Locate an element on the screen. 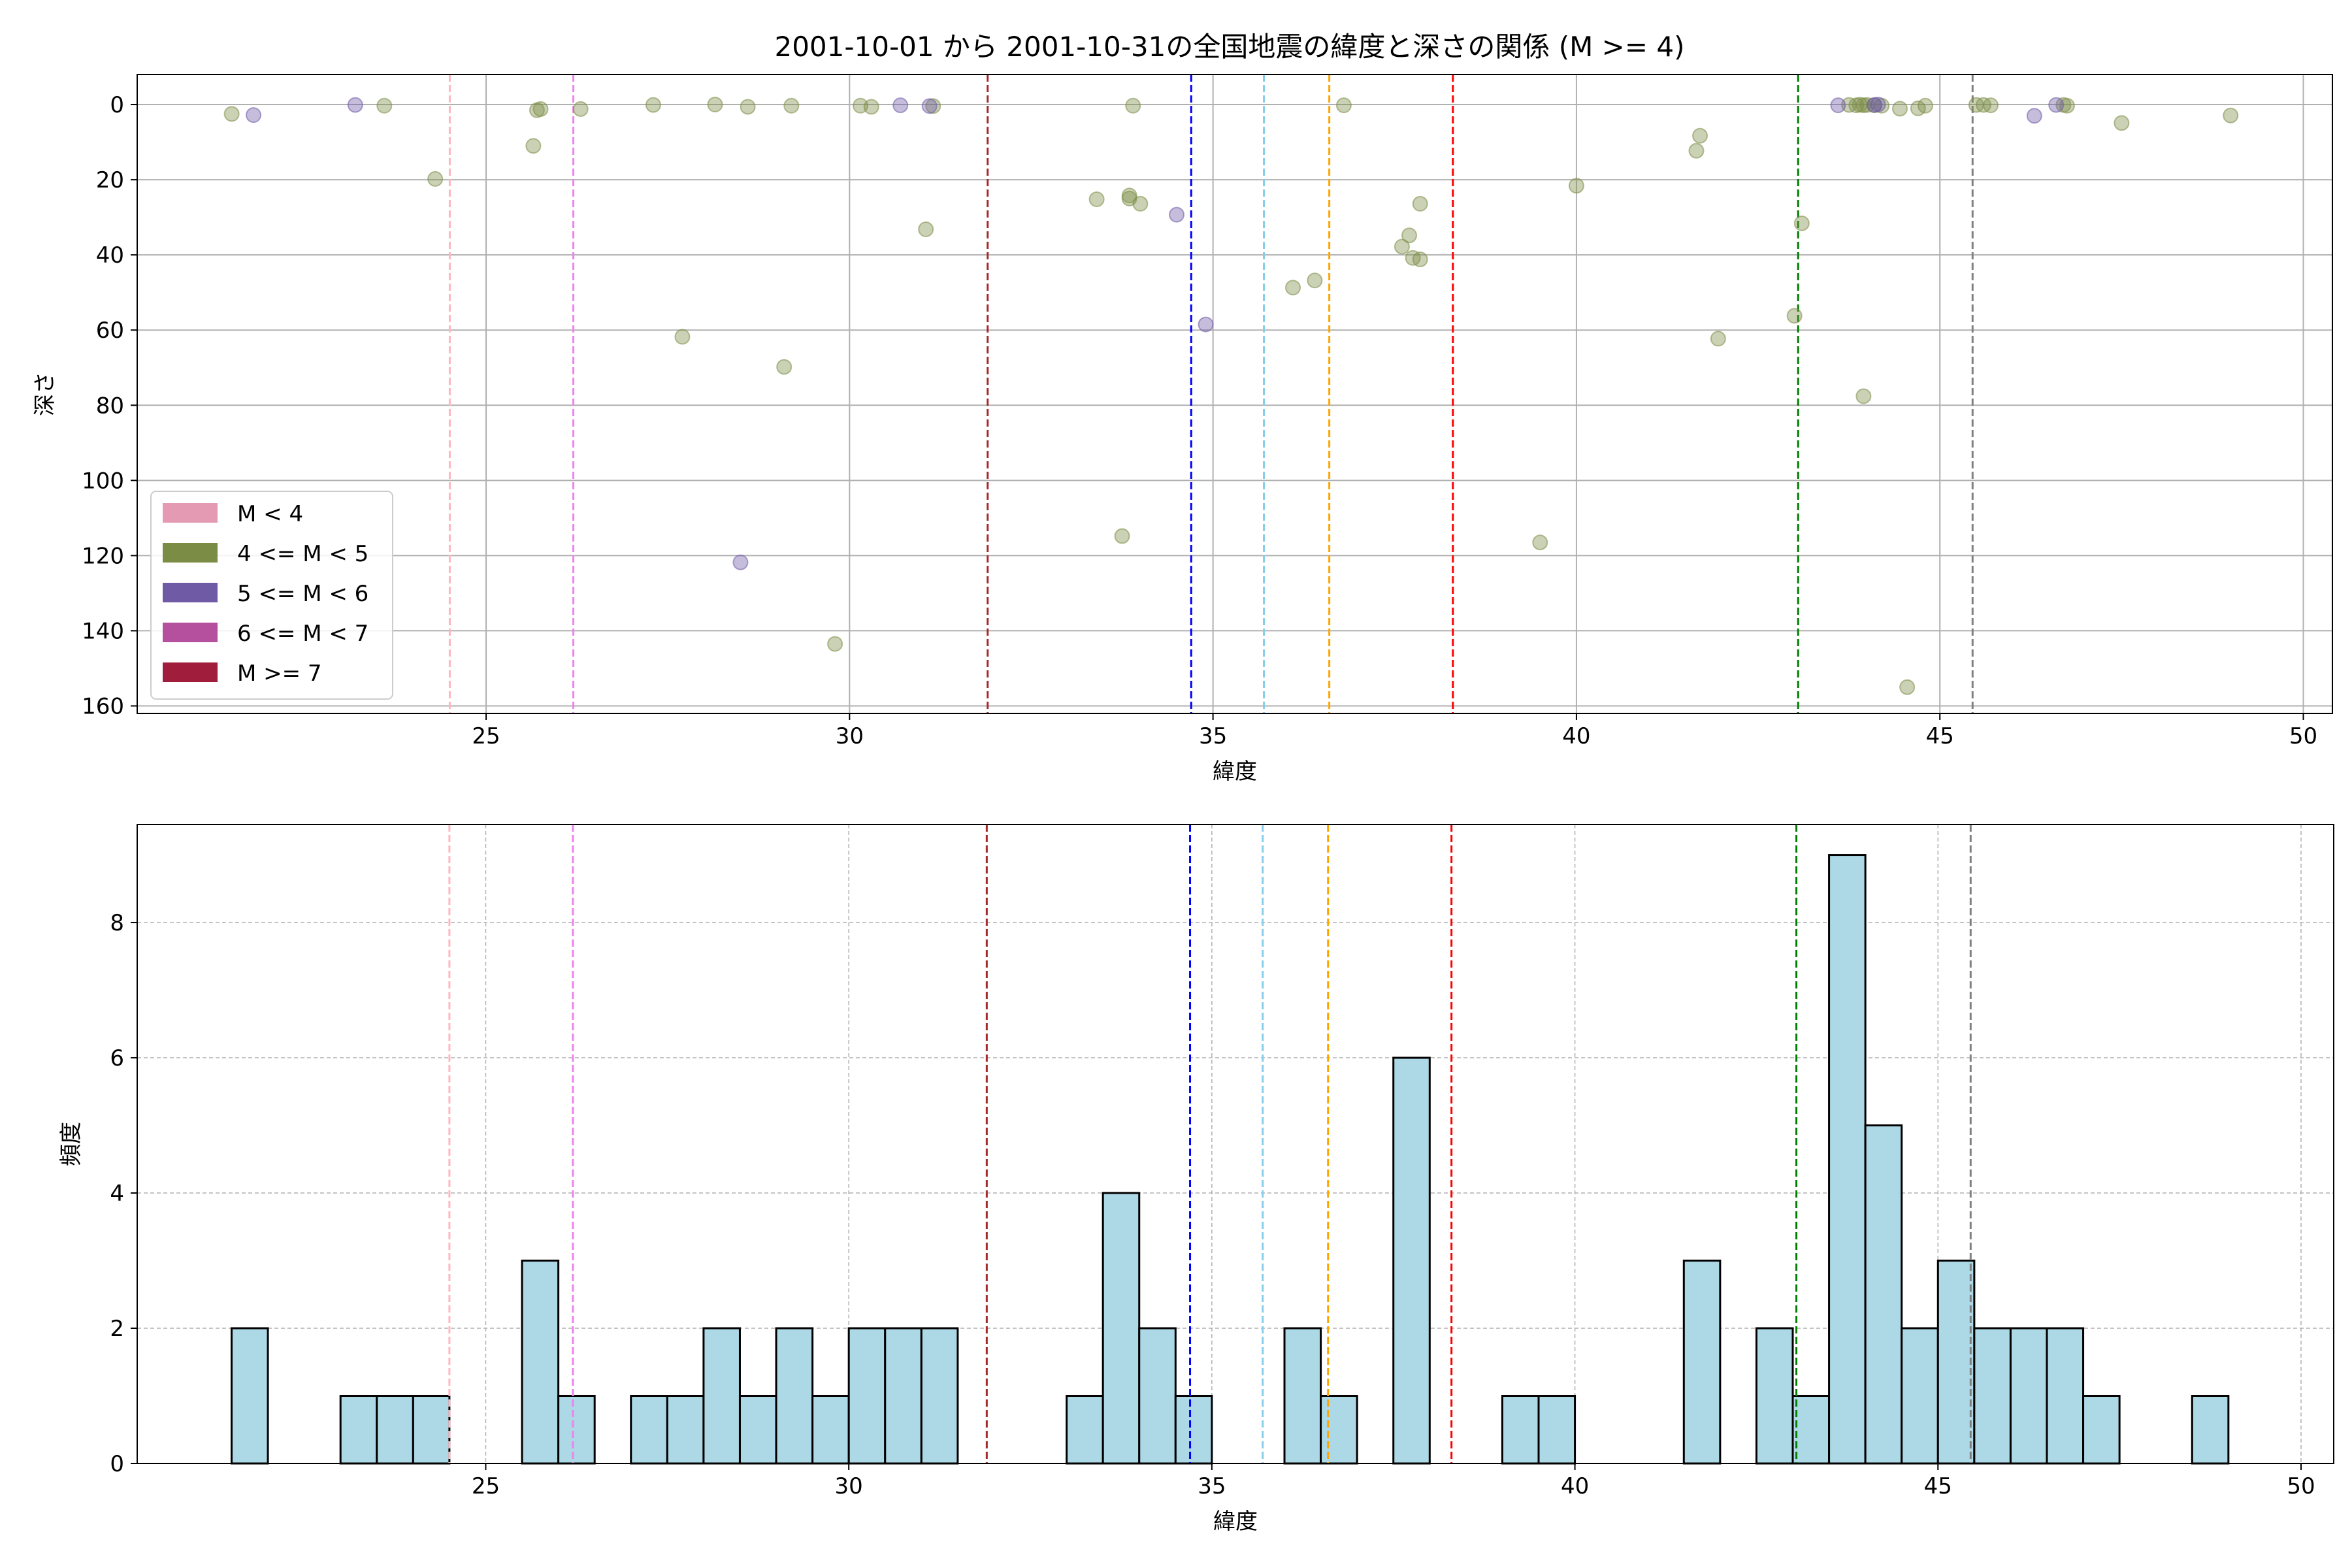  scatter-y-tick-label: 160 is located at coordinates (103, 706).